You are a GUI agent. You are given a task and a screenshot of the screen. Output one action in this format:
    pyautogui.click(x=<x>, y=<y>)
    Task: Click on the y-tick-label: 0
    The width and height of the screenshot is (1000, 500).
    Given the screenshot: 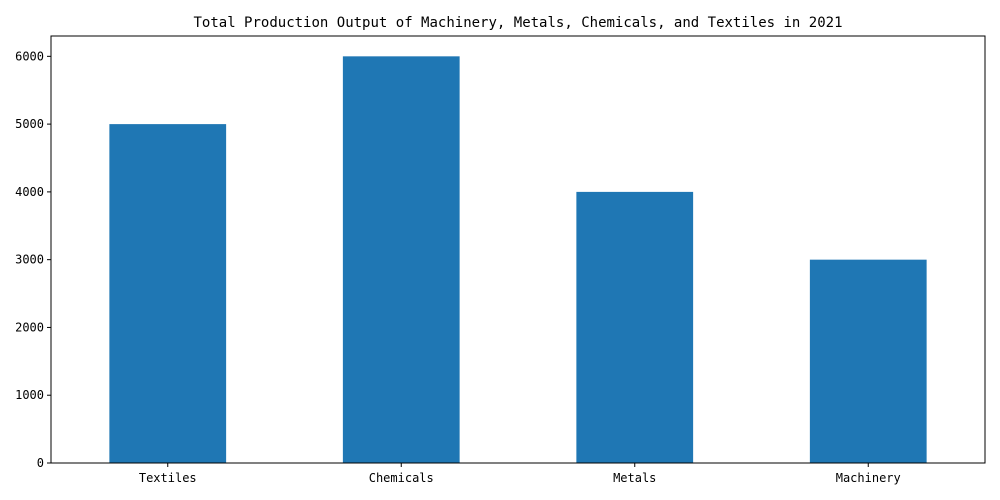 What is the action you would take?
    pyautogui.click(x=40, y=463)
    